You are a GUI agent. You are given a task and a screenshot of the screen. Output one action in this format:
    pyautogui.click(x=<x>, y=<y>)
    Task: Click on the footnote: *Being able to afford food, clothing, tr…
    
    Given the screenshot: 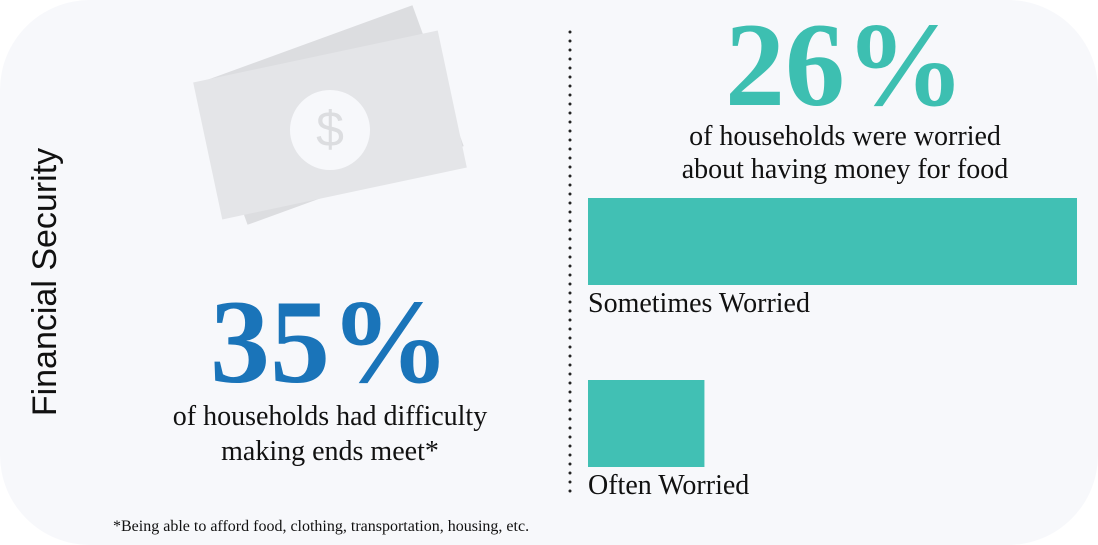 What is the action you would take?
    pyautogui.click(x=321, y=526)
    